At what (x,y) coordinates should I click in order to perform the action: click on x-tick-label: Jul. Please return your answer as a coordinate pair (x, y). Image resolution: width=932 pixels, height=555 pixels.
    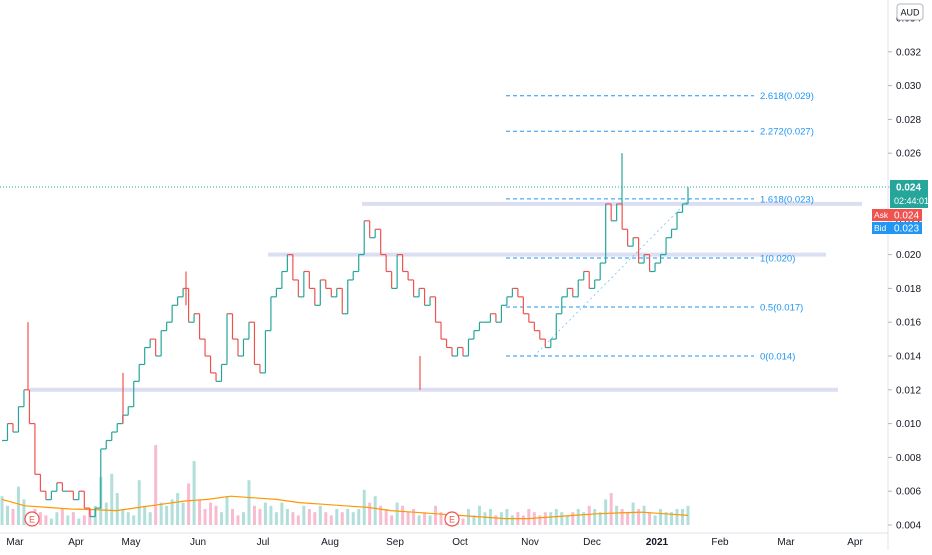
    Looking at the image, I should click on (263, 542).